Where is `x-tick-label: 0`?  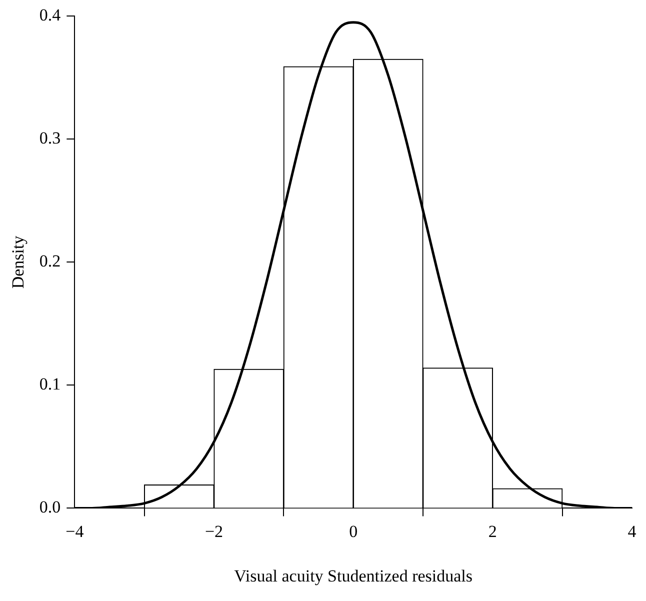 x-tick-label: 0 is located at coordinates (353, 531).